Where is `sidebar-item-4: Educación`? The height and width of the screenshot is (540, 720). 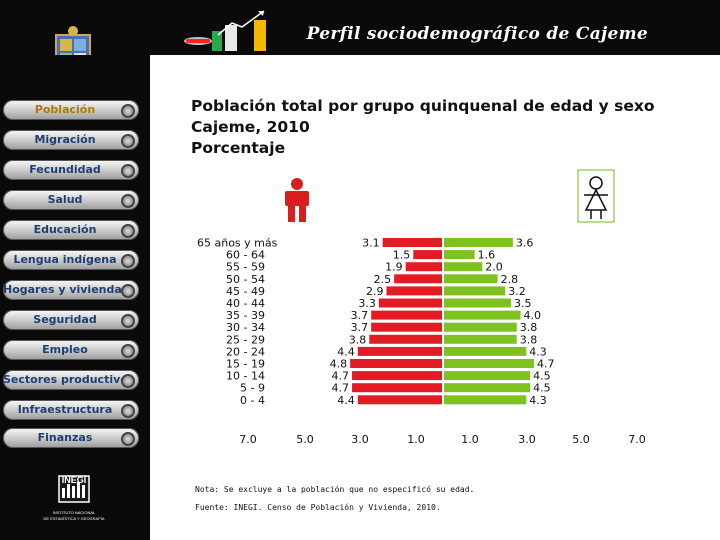 sidebar-item-4: Educación is located at coordinates (71, 230).